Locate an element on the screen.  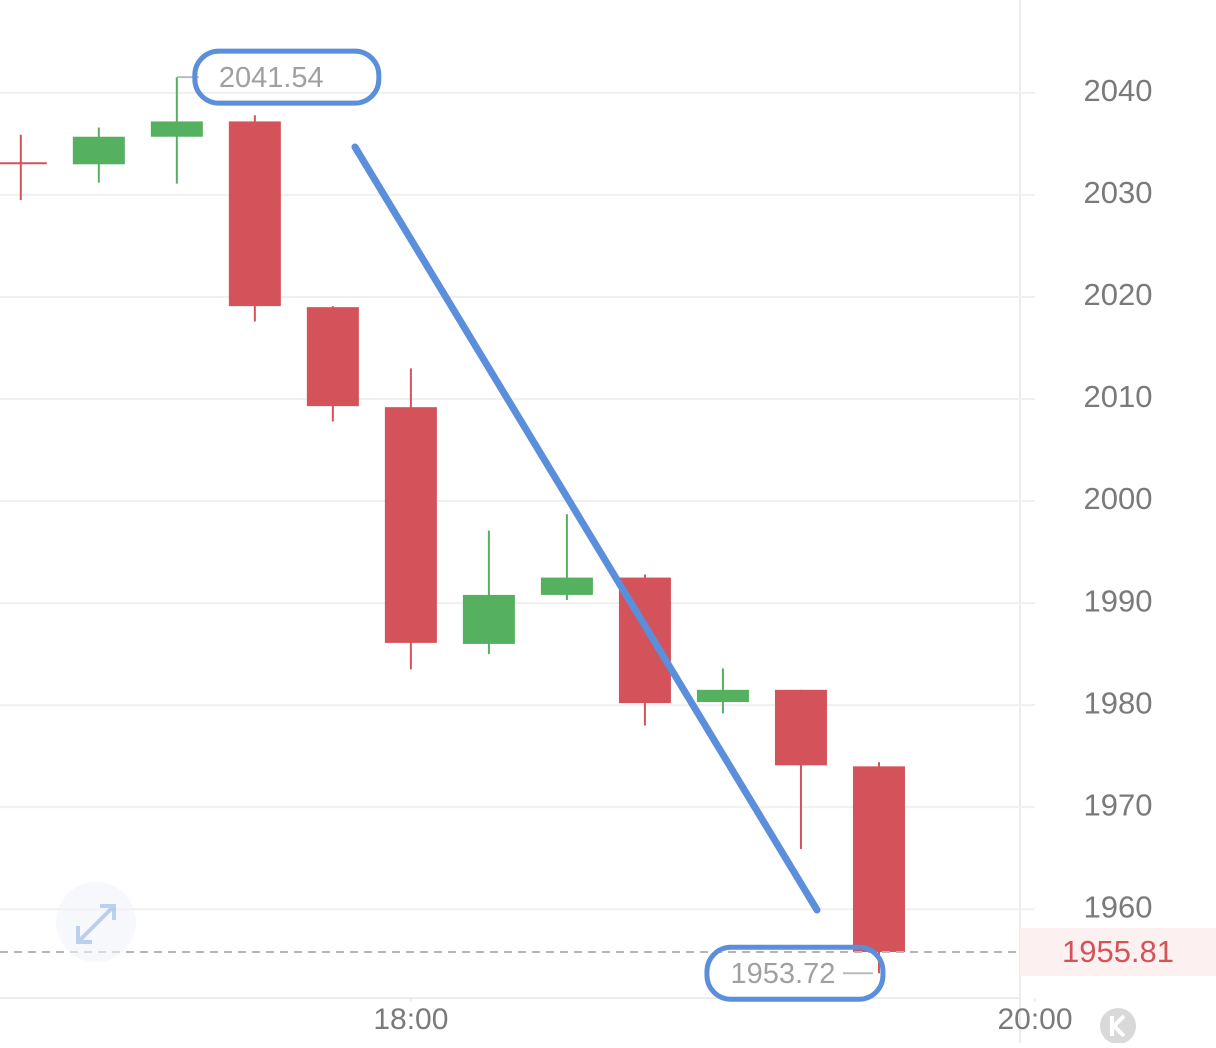
current-price-bg is located at coordinates (1118, 951).